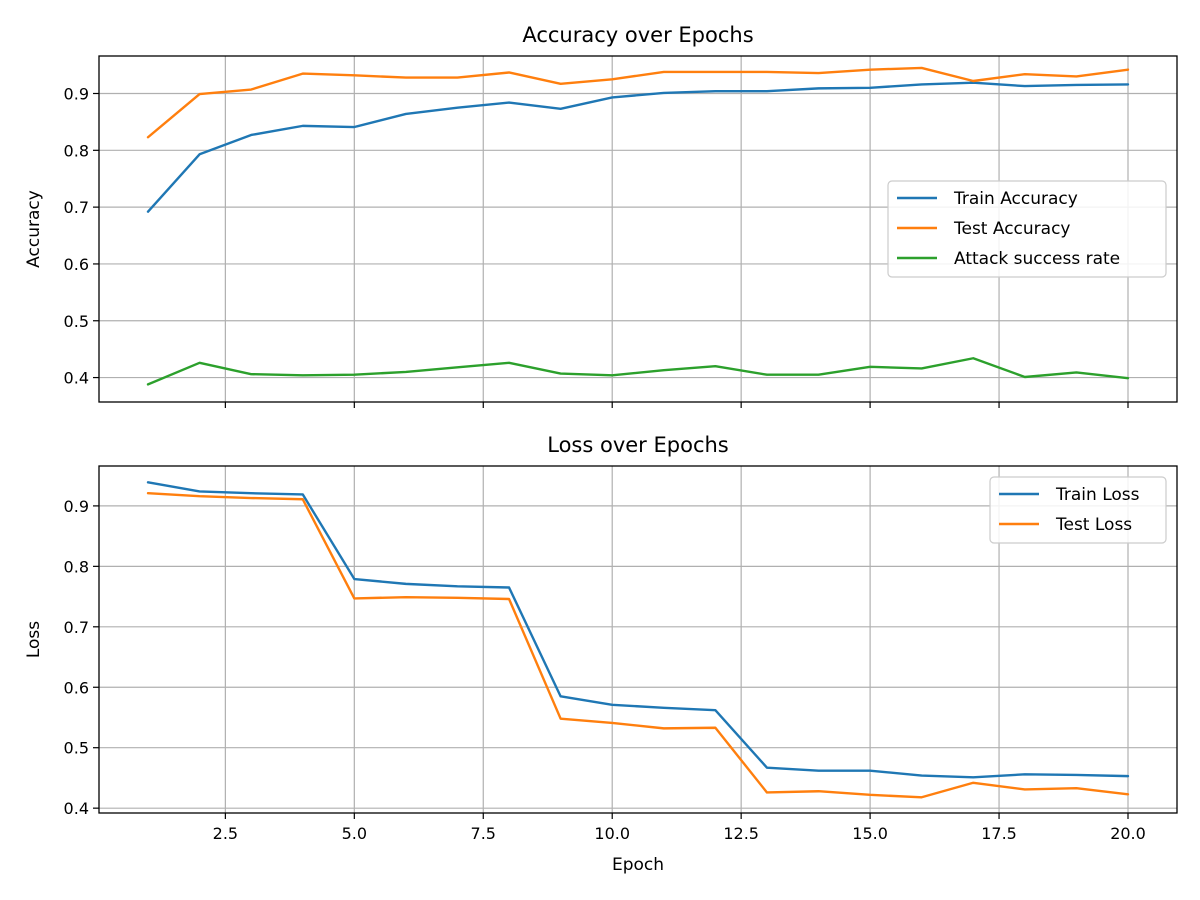 The image size is (1200, 900). I want to click on loss-y-tick-label: 0.4, so click(76, 808).